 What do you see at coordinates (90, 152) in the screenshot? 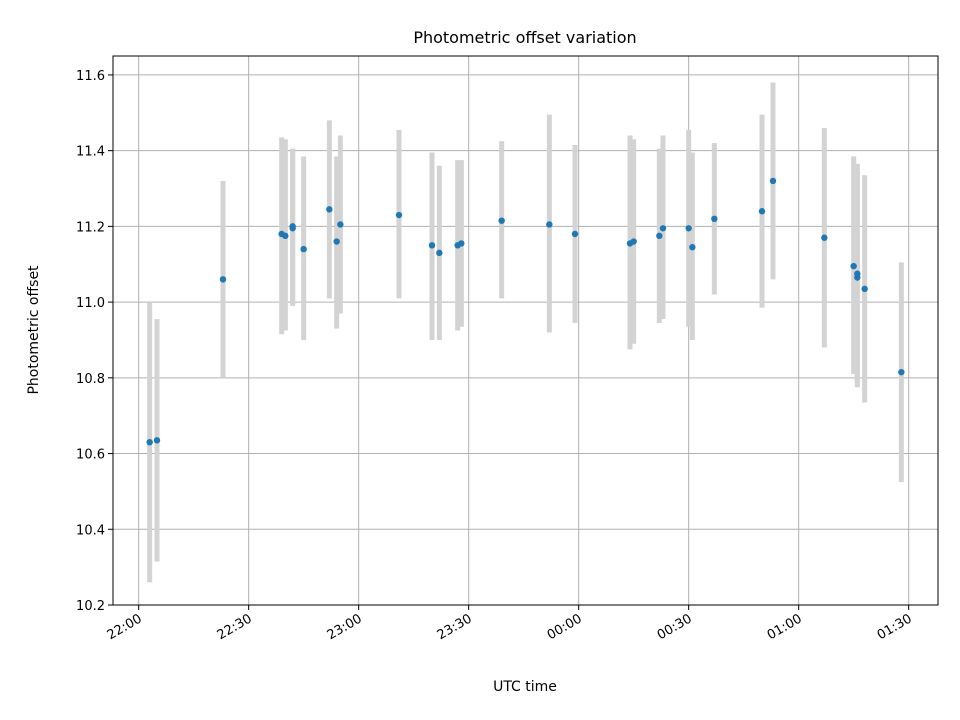
I see `y-tick-label: 11.4` at bounding box center [90, 152].